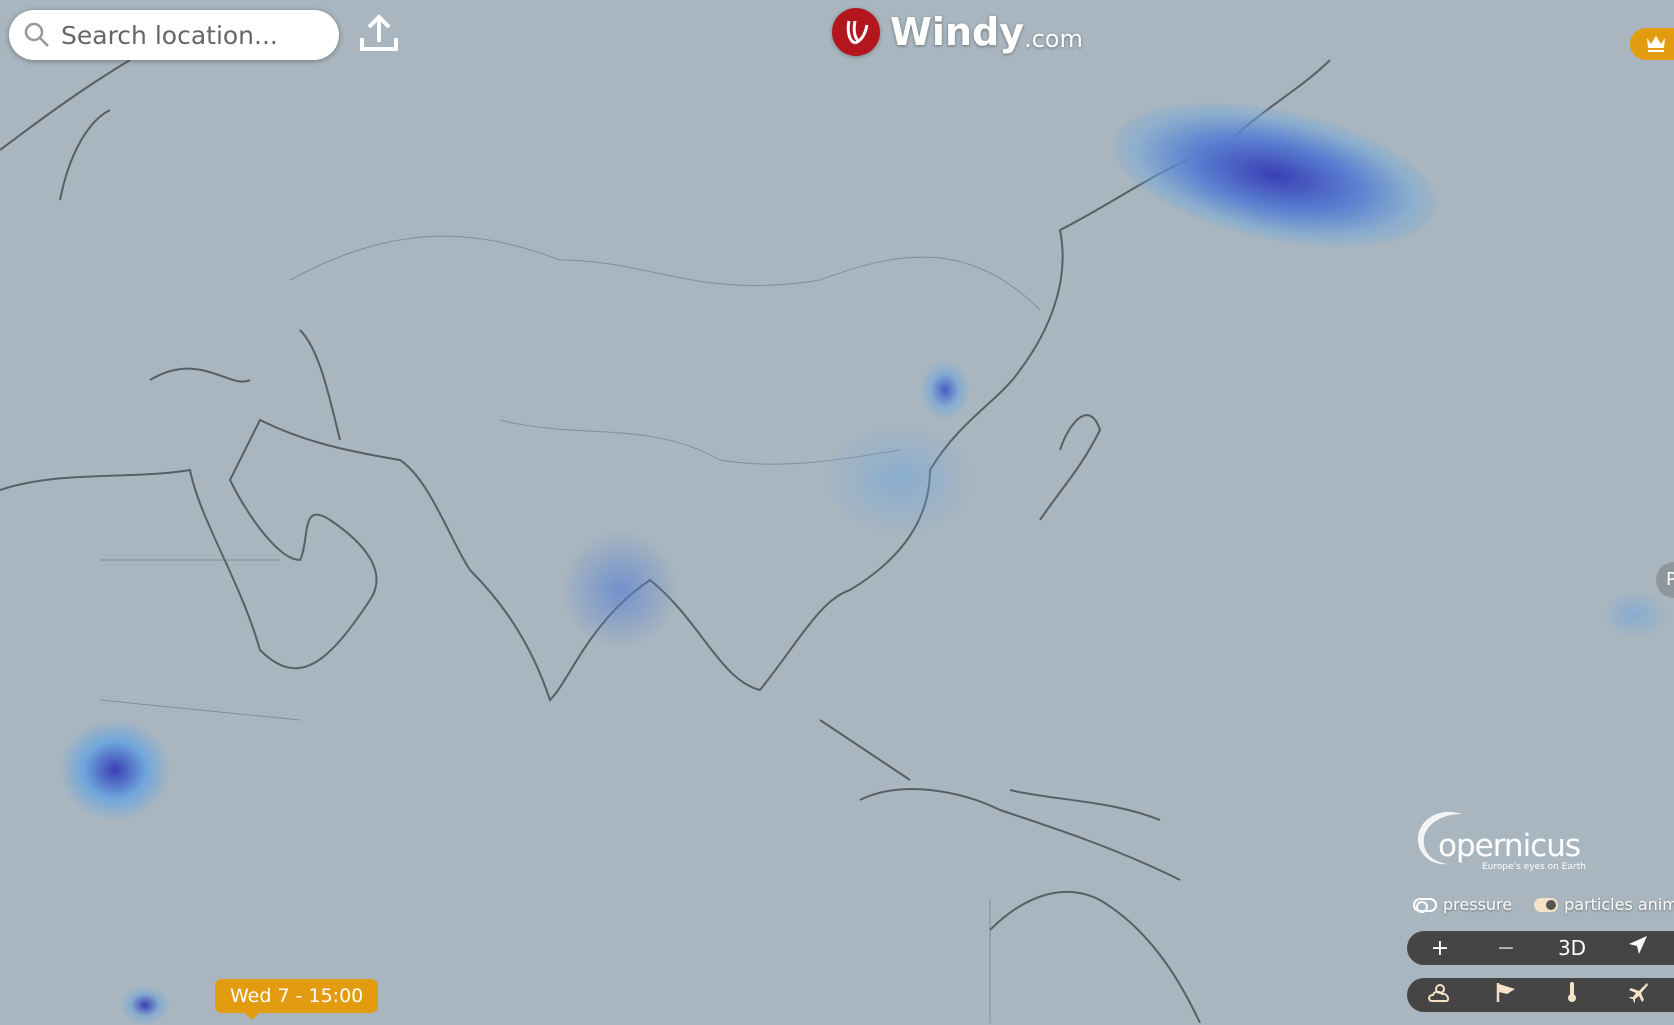 The height and width of the screenshot is (1025, 1674). I want to click on brand-suffix: .com, so click(1053, 39).